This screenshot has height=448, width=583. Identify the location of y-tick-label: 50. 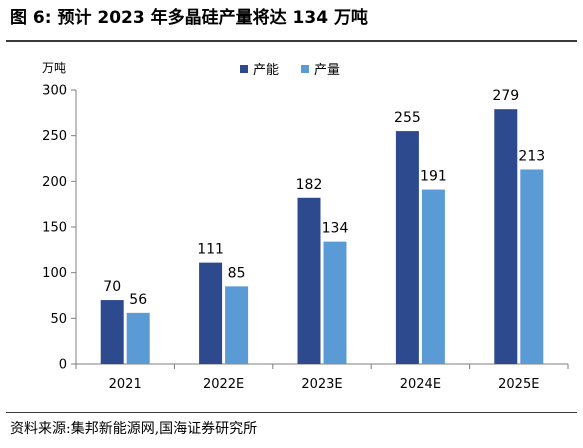
(58, 319).